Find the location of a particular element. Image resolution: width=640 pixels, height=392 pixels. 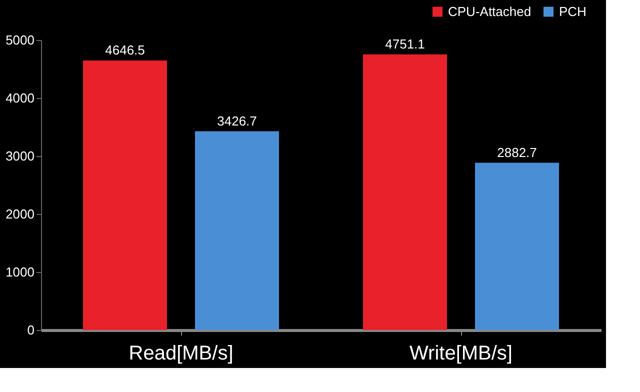

data-label: 2882.7 is located at coordinates (517, 152).